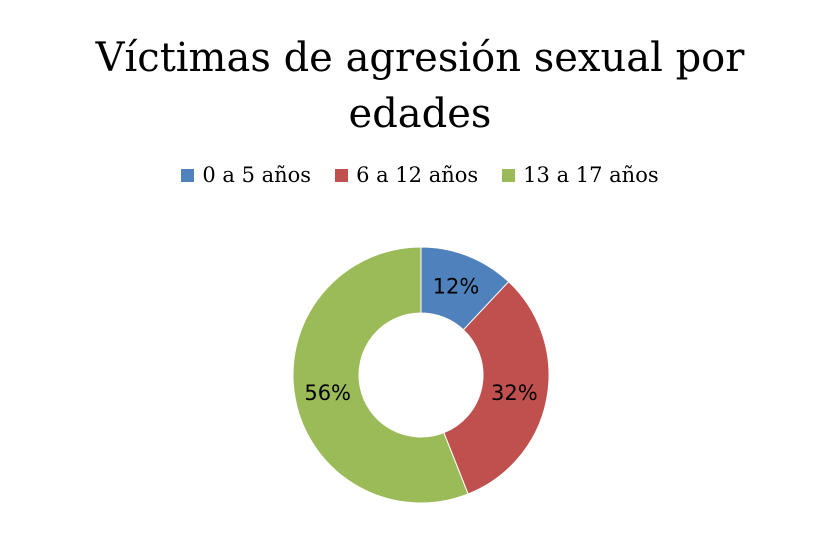  What do you see at coordinates (456, 287) in the screenshot?
I see `data-label-0-5: 12%` at bounding box center [456, 287].